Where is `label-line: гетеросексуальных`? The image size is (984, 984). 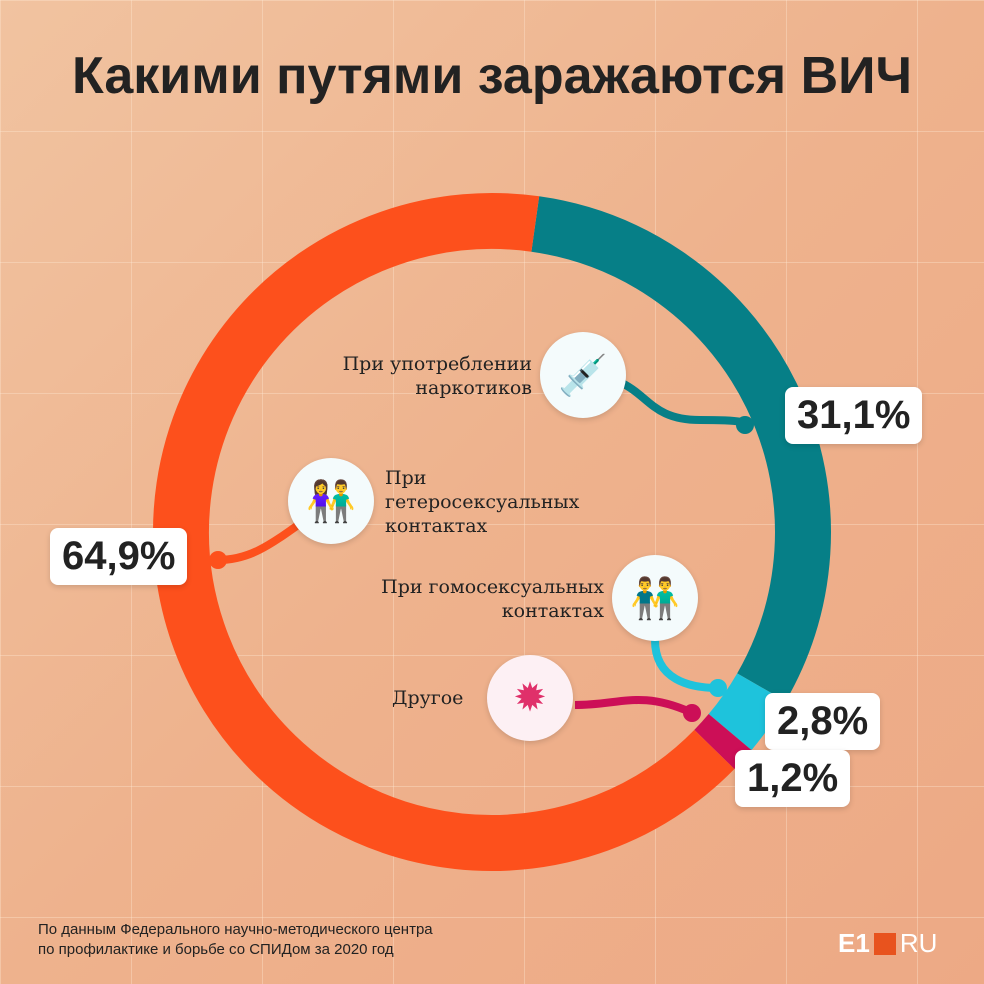
label-line: гетеросексуальных is located at coordinates (482, 502).